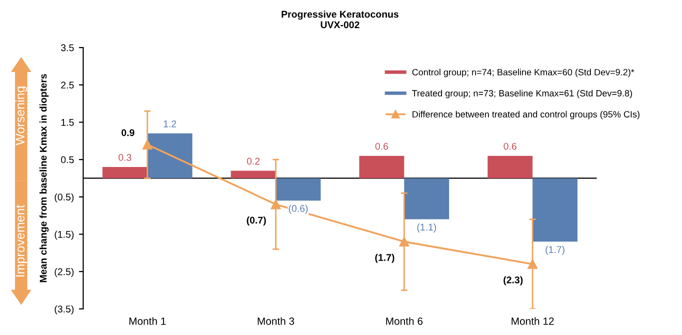 The height and width of the screenshot is (335, 682). What do you see at coordinates (64, 235) in the screenshot?
I see `y-tick-label: (1.5)` at bounding box center [64, 235].